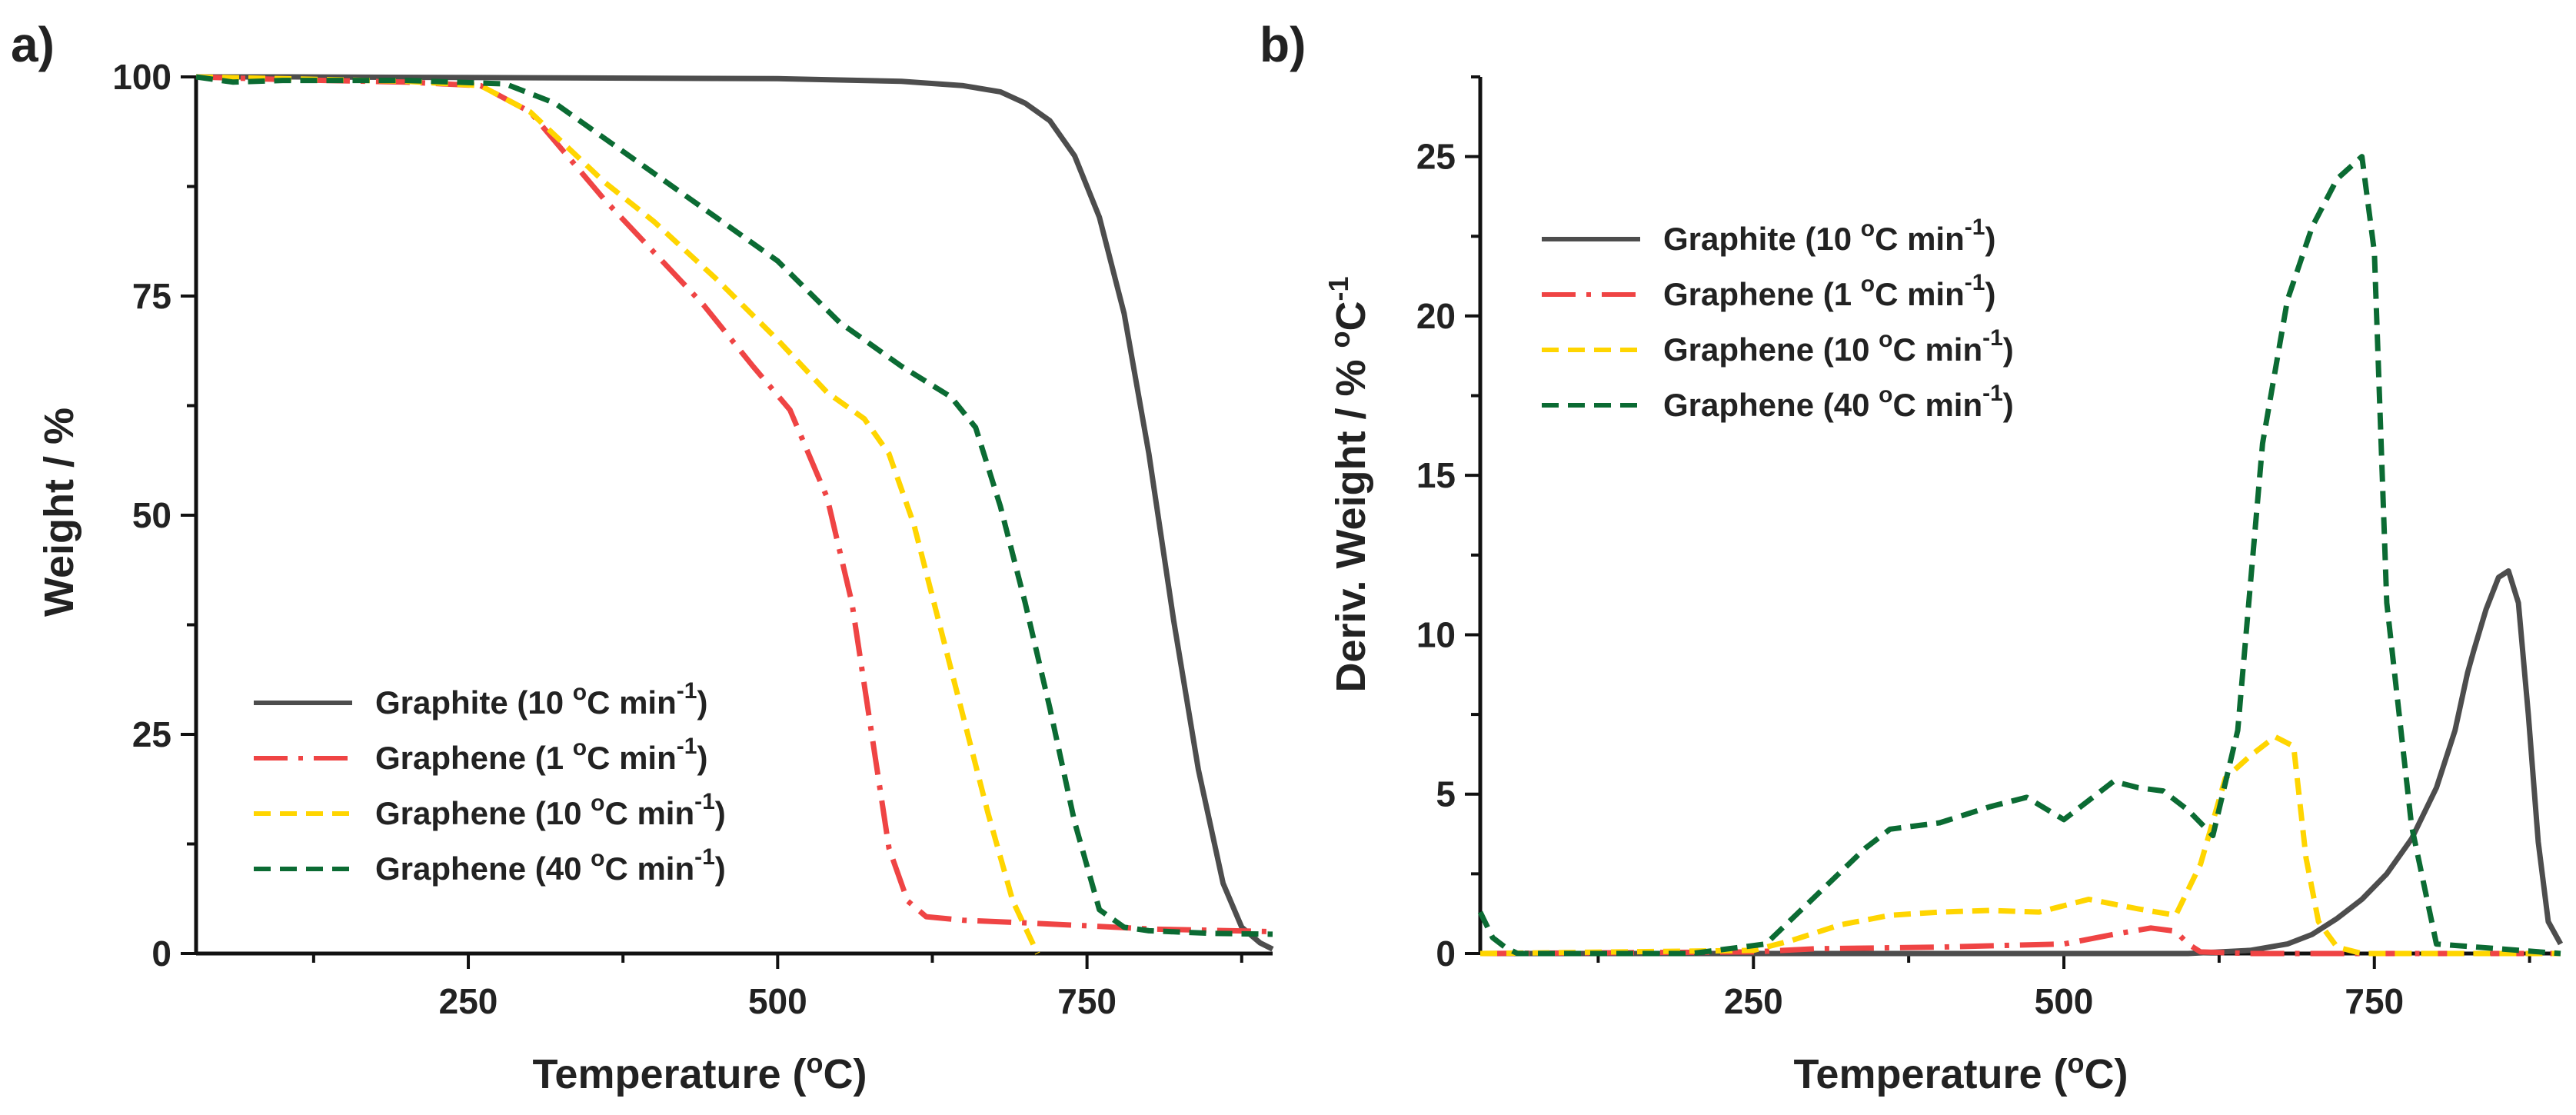 Image resolution: width=2576 pixels, height=1115 pixels. What do you see at coordinates (1283, 44) in the screenshot?
I see `panel-b-label: b)` at bounding box center [1283, 44].